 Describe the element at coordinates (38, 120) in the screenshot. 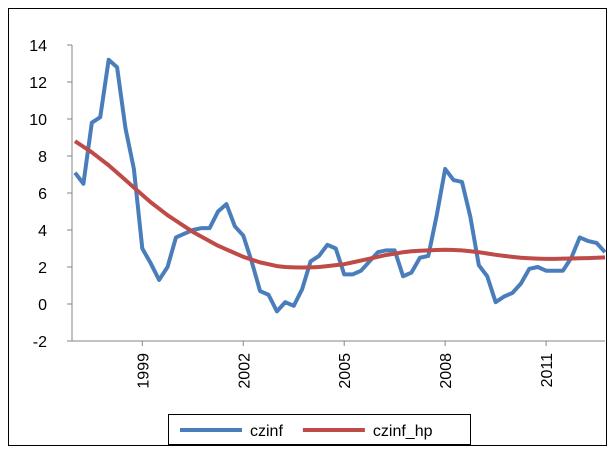

I see `y-tick-label: 10` at that location.